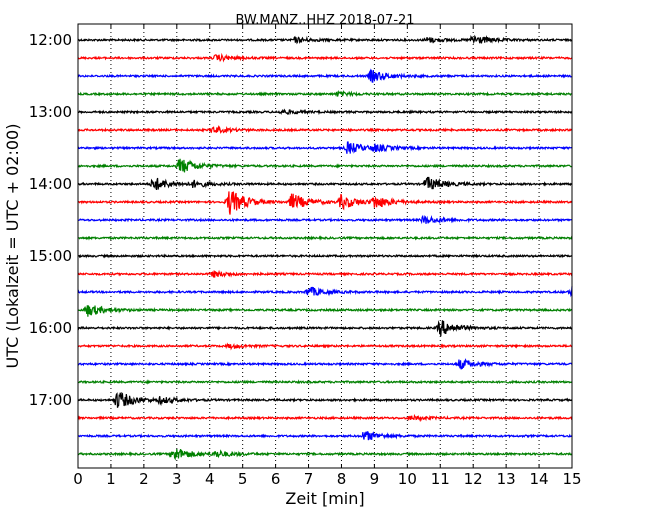 The height and width of the screenshot is (520, 650). What do you see at coordinates (111, 479) in the screenshot?
I see `x-tick-label: 1` at bounding box center [111, 479].